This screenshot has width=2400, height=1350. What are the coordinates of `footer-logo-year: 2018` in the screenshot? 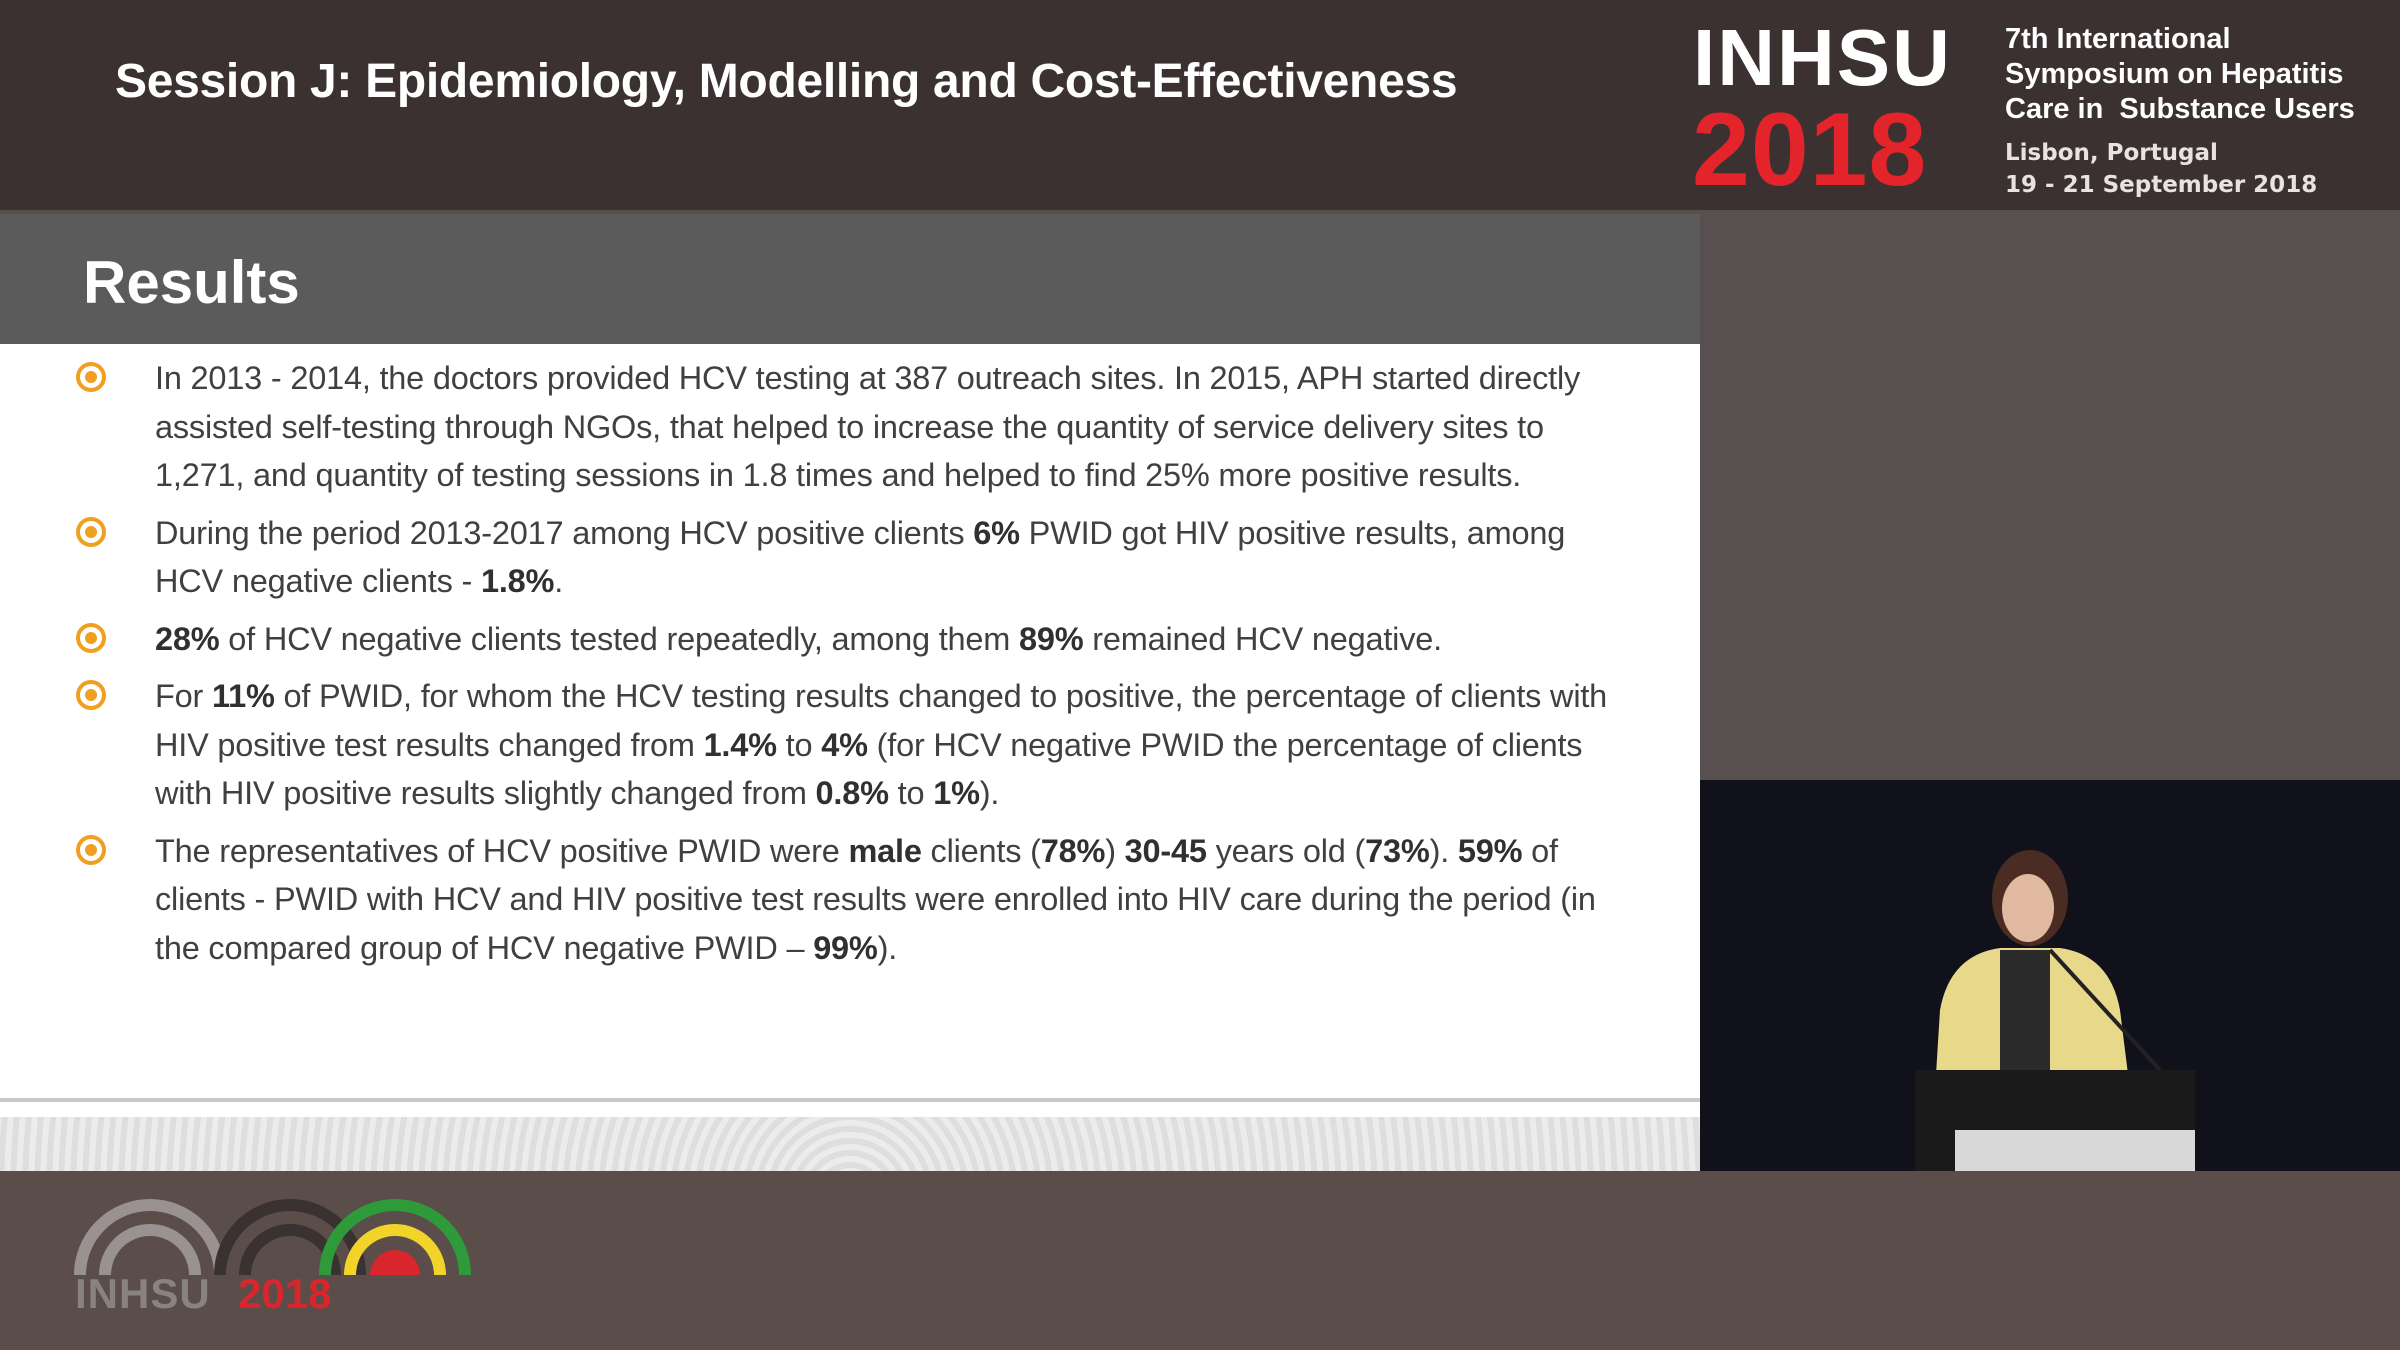 It's located at (285, 1293).